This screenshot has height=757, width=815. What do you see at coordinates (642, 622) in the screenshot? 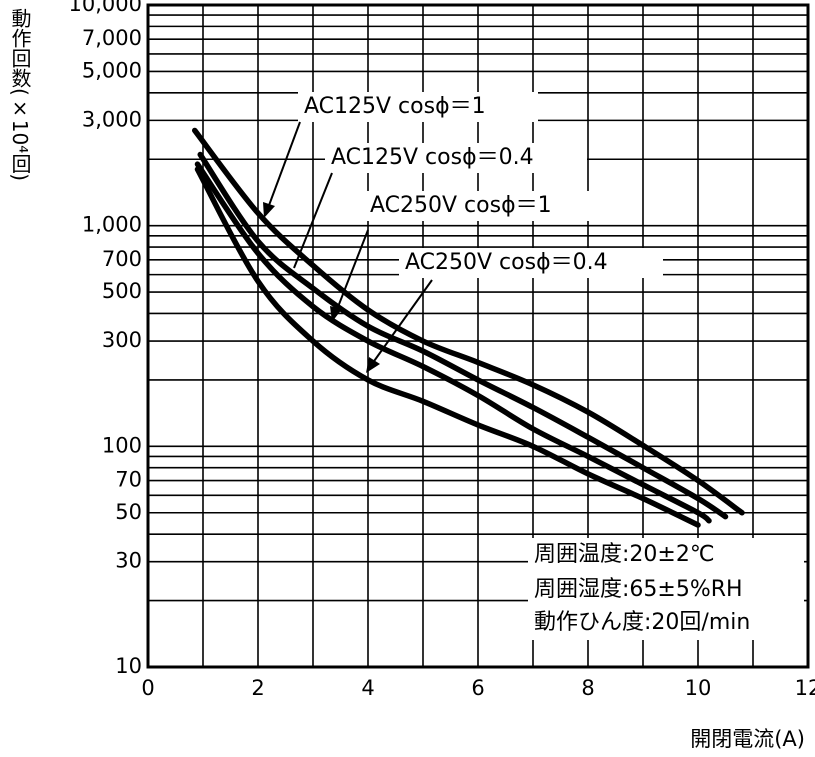
I see `note: 動作ひん度:20回/min` at bounding box center [642, 622].